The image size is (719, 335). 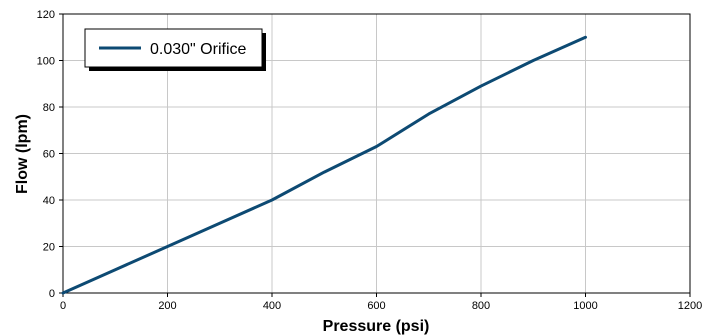 What do you see at coordinates (481, 306) in the screenshot?
I see `x-tick-label: 800` at bounding box center [481, 306].